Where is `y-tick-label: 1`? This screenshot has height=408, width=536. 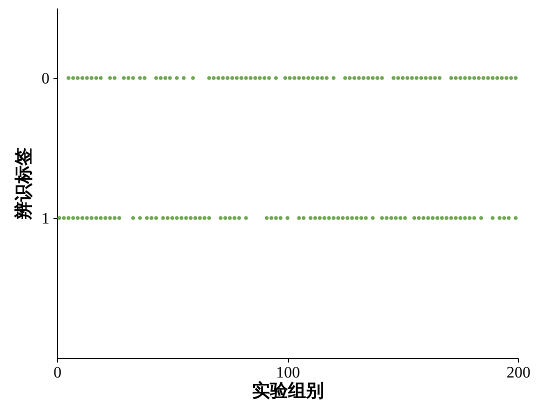 y-tick-label: 1 is located at coordinates (46, 219).